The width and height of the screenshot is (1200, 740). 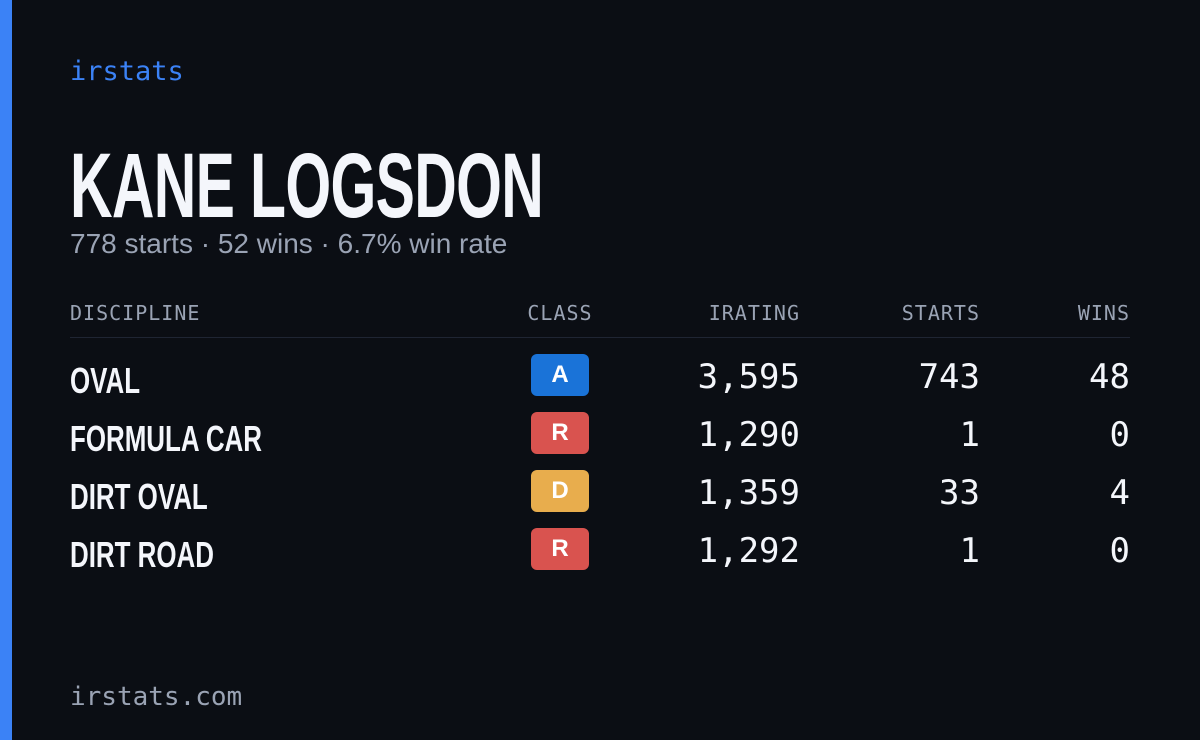 I want to click on starts: 33, so click(x=959, y=493).